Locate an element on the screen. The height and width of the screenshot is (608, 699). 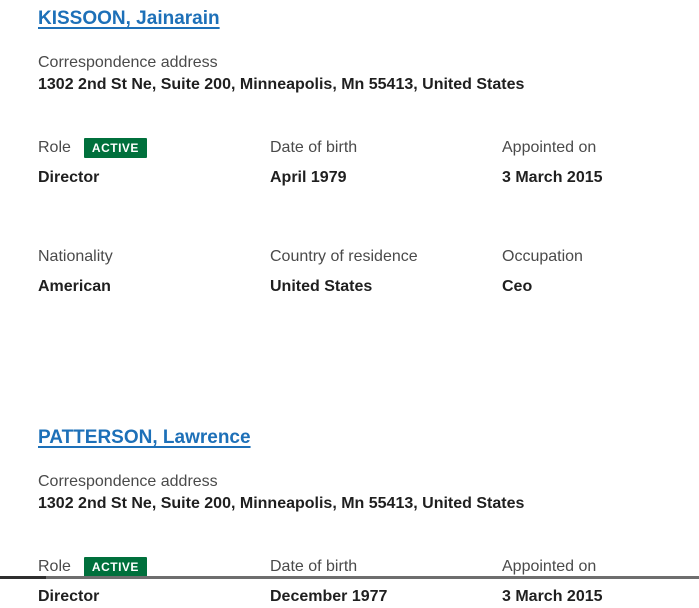
field-value: April 1979 is located at coordinates (308, 177).